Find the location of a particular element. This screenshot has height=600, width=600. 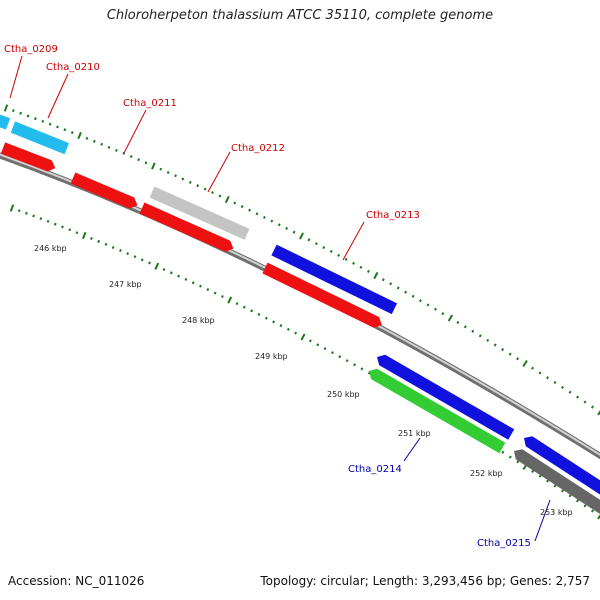

gene-ctha-0210-forward is located at coordinates (105, 191).